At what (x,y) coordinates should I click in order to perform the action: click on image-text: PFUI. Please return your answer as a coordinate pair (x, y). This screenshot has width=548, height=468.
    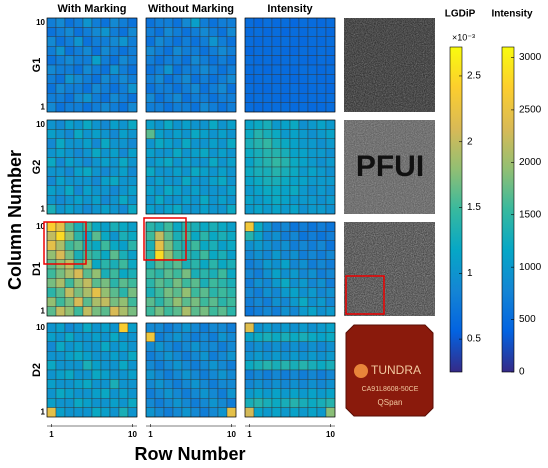
    Looking at the image, I should click on (390, 166).